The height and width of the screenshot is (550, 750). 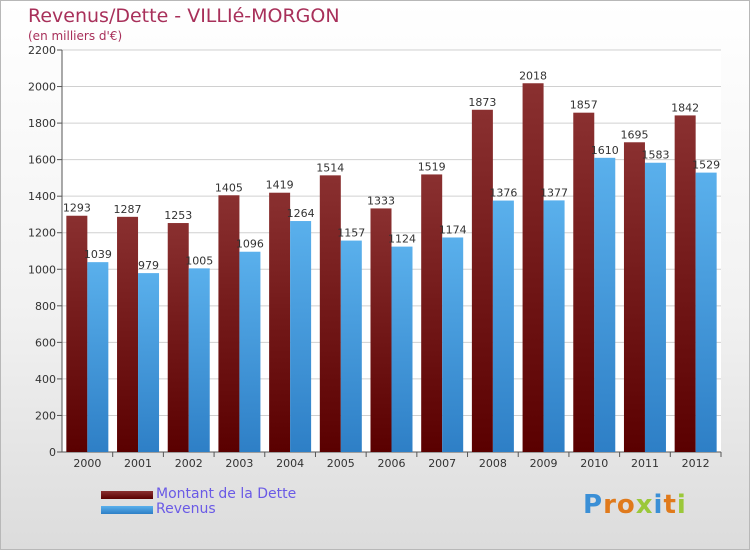 What do you see at coordinates (696, 463) in the screenshot?
I see `x-tick-label: 2012` at bounding box center [696, 463].